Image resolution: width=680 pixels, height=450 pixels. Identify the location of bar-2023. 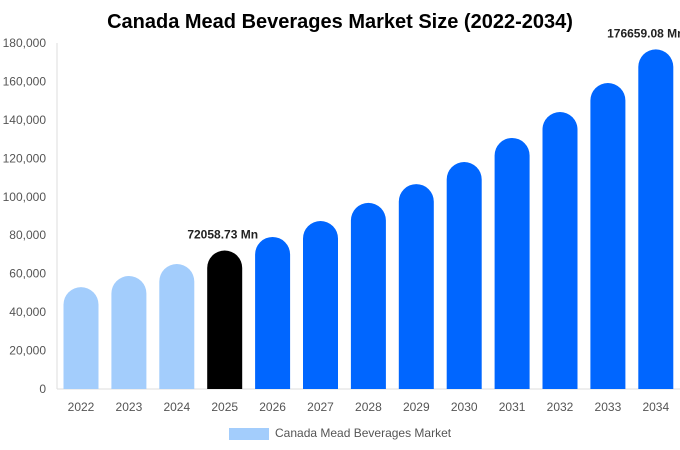
(129, 332).